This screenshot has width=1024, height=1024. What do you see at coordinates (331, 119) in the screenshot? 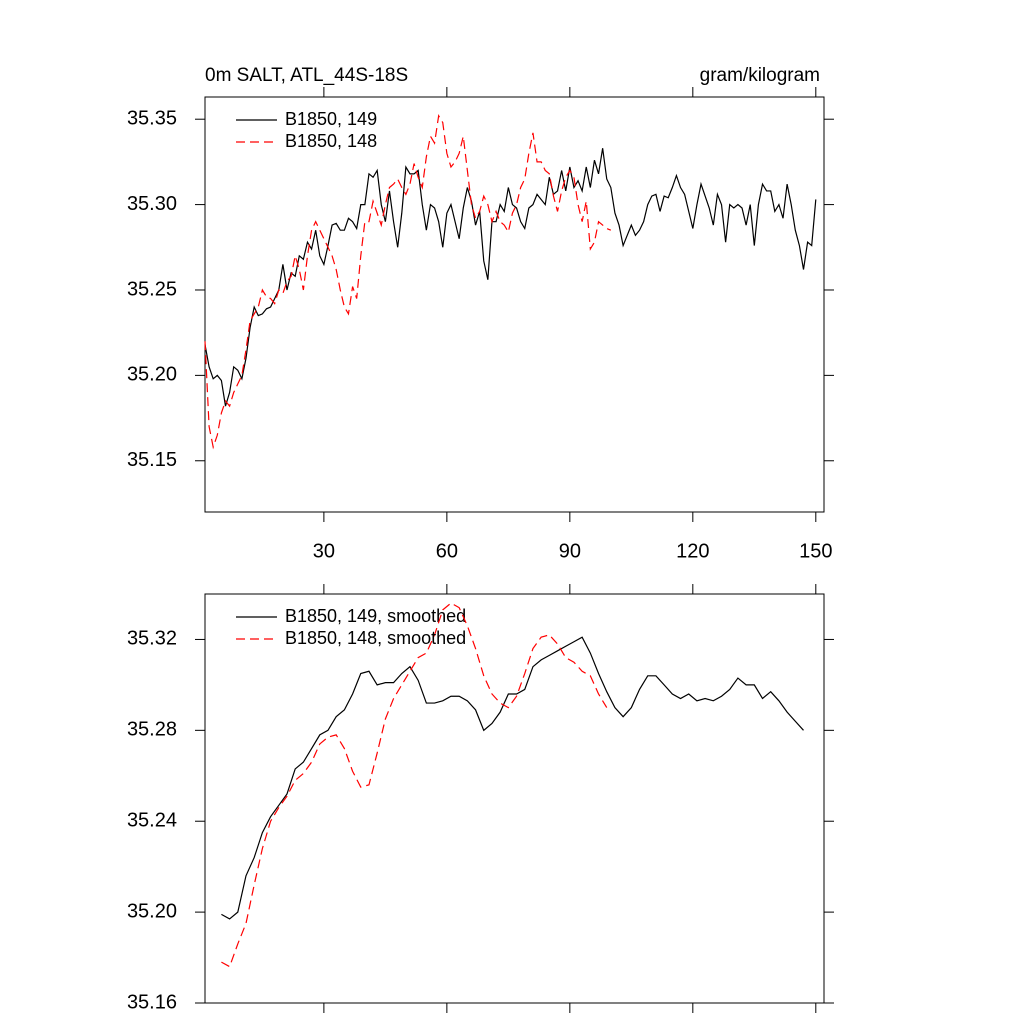
I see `legend-label: B1850, 149` at bounding box center [331, 119].